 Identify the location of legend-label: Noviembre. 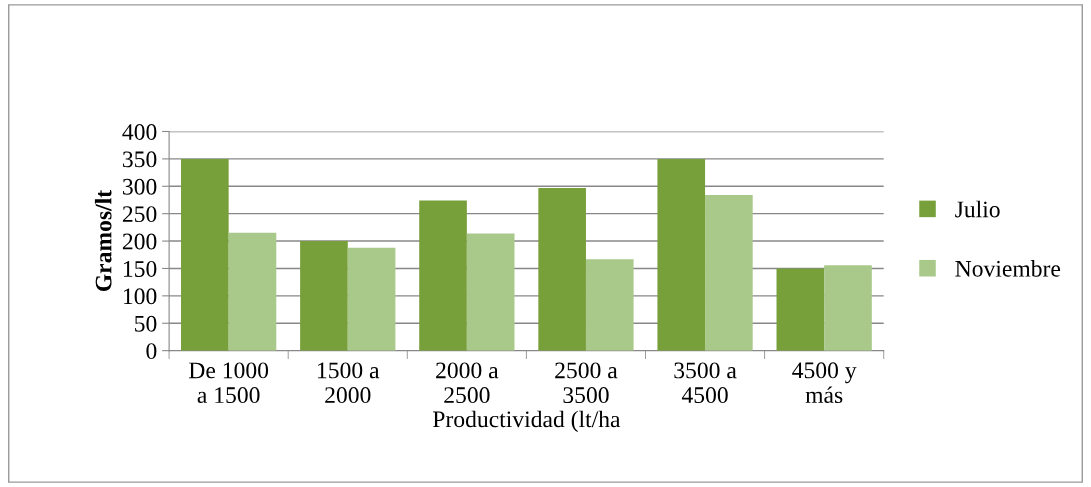
(1008, 268).